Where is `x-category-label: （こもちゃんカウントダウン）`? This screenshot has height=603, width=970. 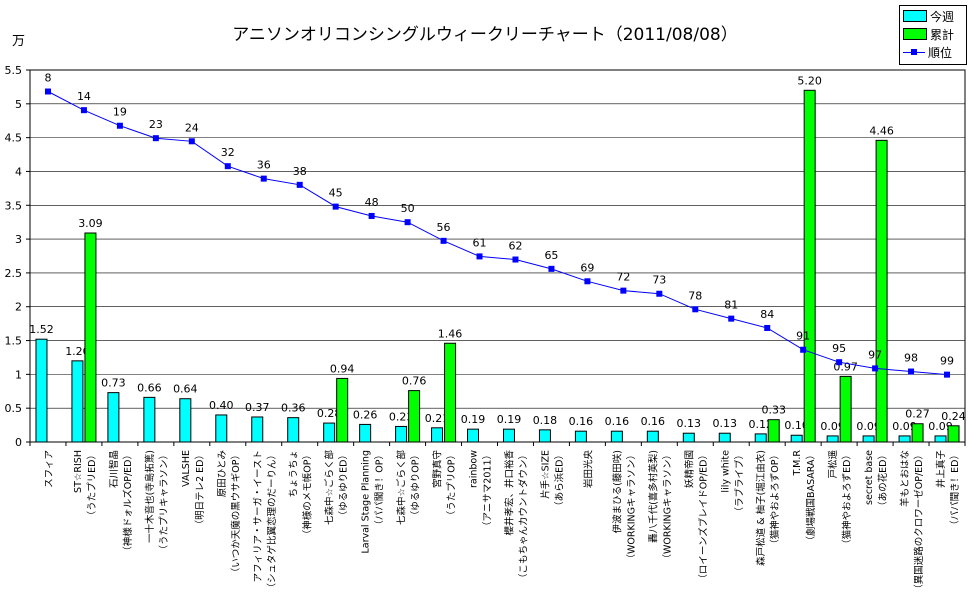
x-category-label: （こもちゃんカウントダウン） is located at coordinates (523, 516).